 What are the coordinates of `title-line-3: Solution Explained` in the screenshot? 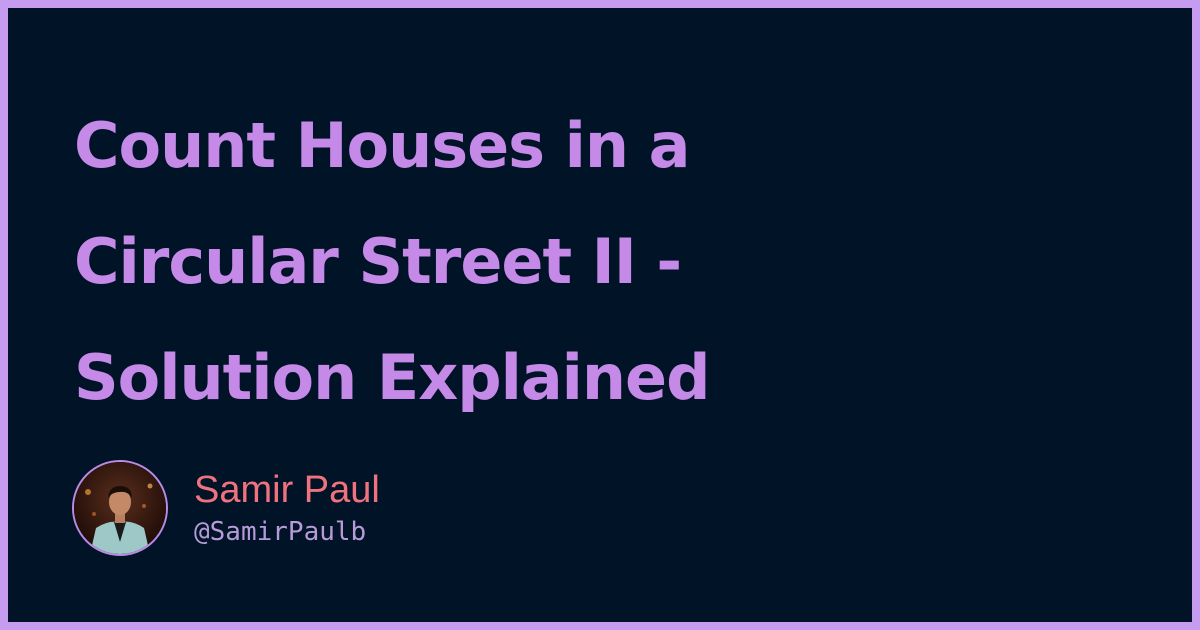 It's located at (392, 377).